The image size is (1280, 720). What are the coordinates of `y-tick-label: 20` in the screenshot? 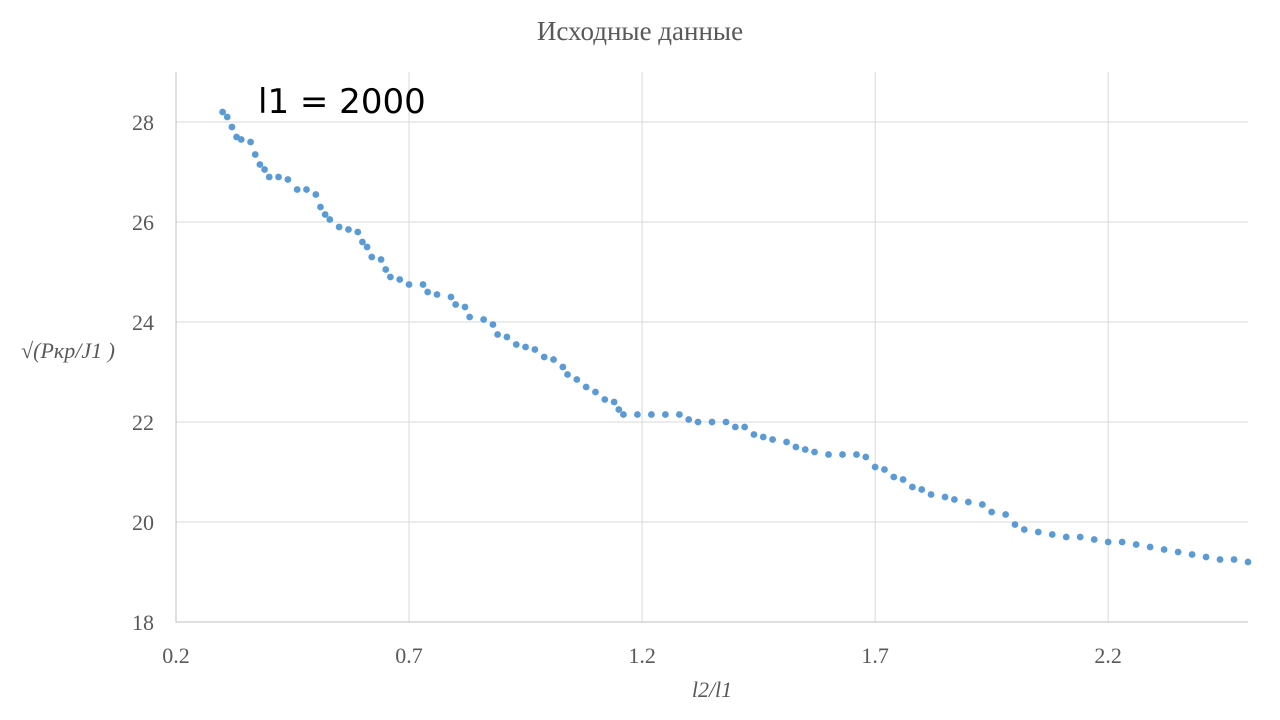 It's located at (143, 522).